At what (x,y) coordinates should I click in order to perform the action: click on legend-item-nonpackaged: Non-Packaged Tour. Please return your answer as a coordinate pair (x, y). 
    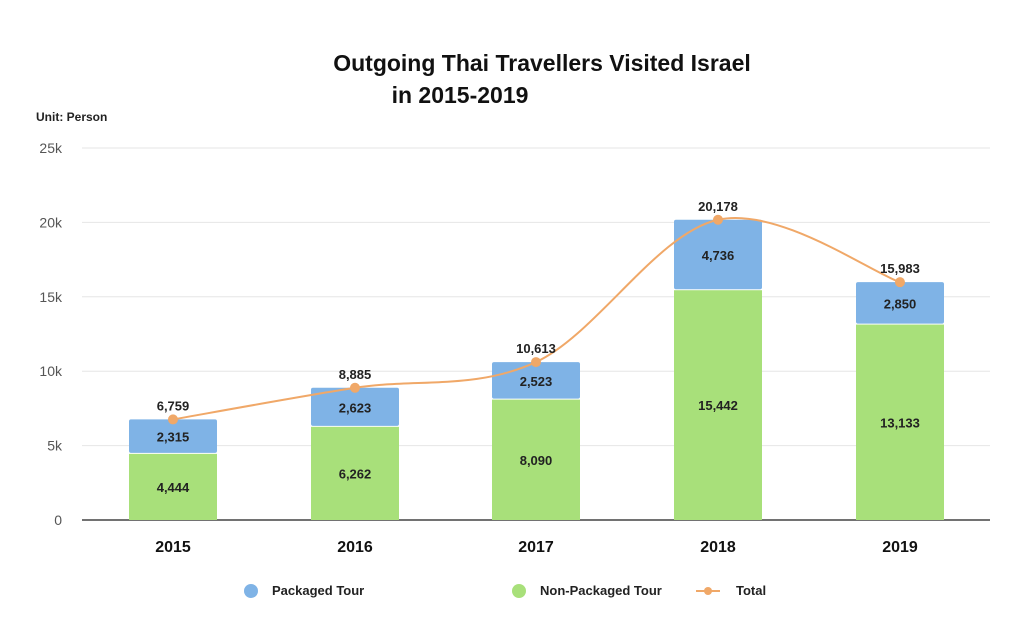
    Looking at the image, I should click on (587, 590).